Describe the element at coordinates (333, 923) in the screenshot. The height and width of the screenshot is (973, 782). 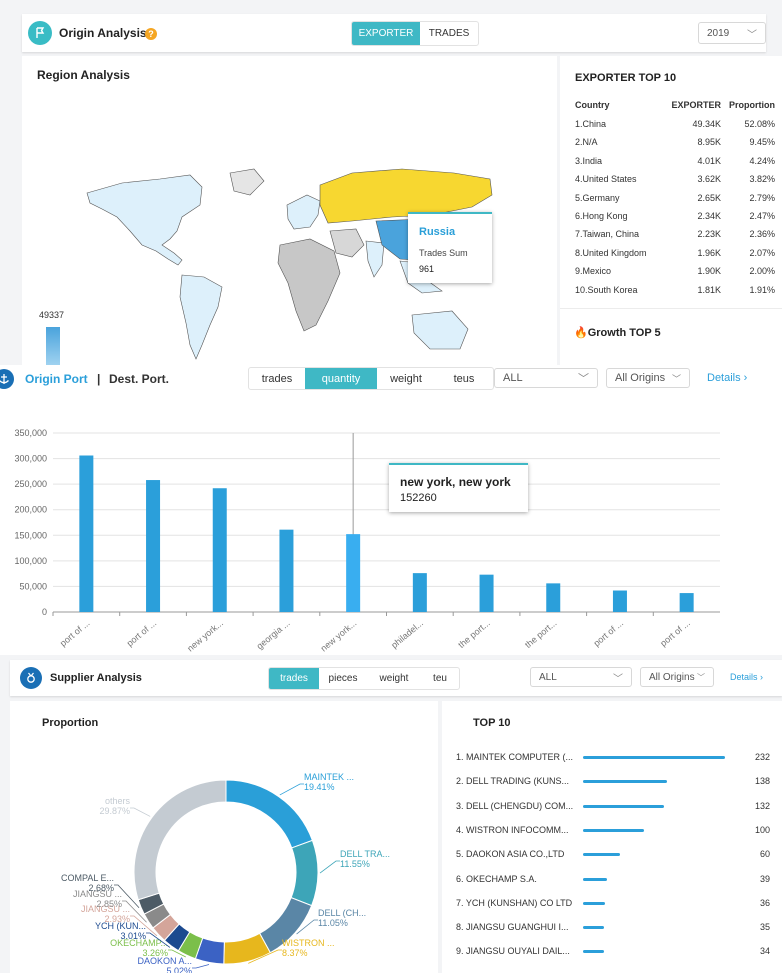
I see `donut-label-pct: 11.05%` at that location.